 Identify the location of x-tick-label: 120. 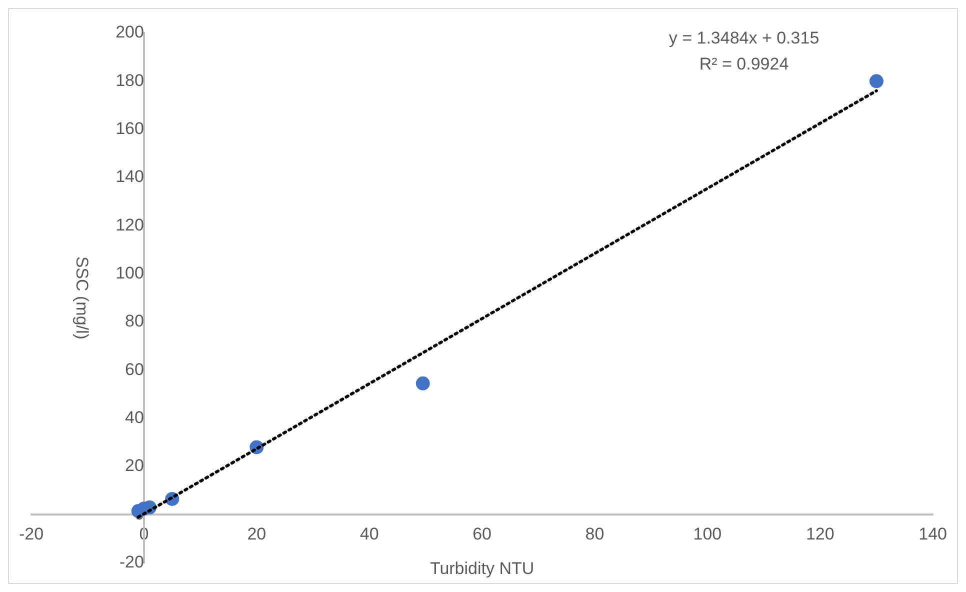
(820, 534).